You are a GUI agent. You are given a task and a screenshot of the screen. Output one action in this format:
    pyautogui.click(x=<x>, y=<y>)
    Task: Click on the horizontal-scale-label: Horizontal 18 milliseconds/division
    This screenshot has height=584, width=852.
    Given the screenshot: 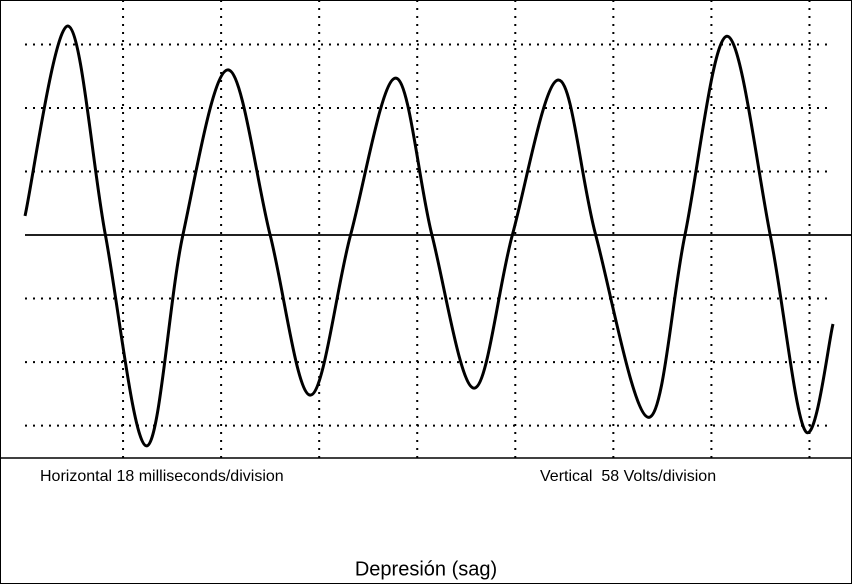 What is the action you would take?
    pyautogui.click(x=162, y=476)
    